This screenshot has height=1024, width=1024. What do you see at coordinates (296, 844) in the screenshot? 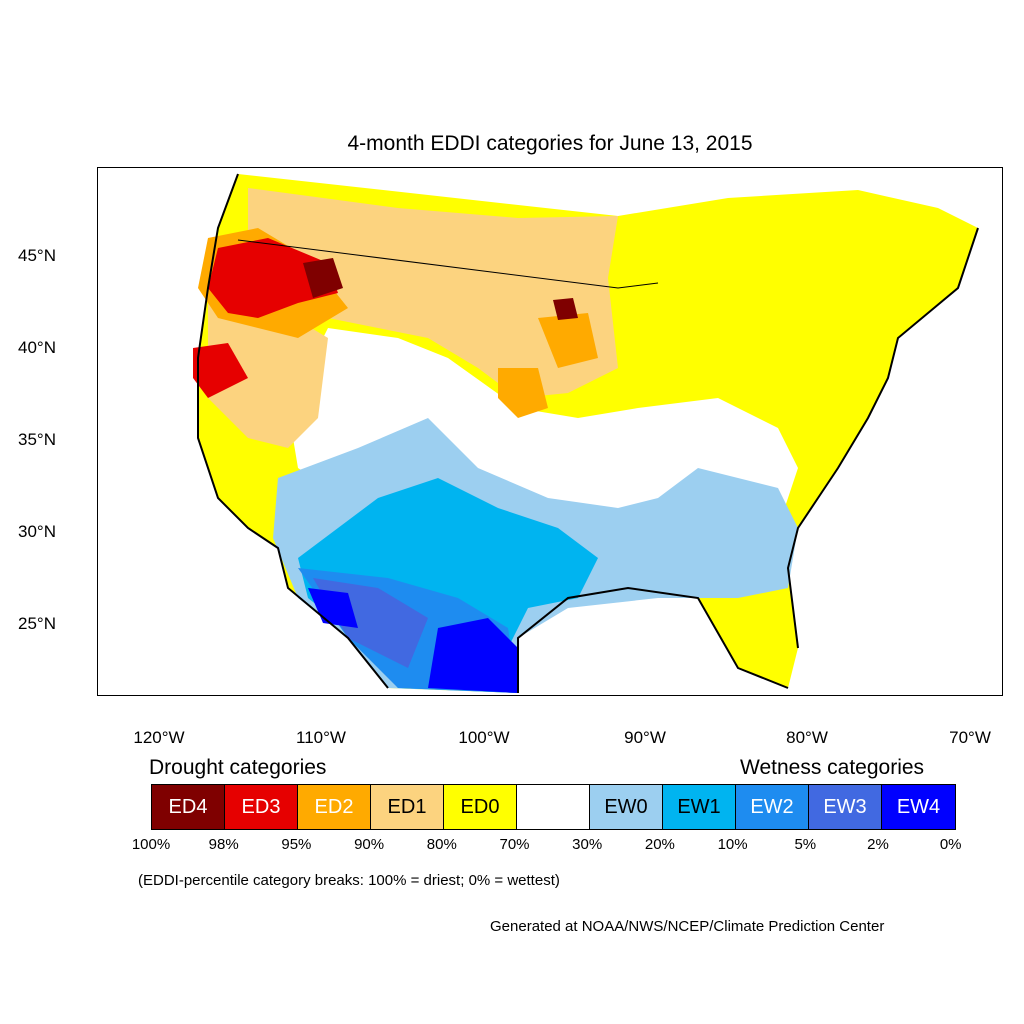
I see `percentile-label: 95%` at bounding box center [296, 844].